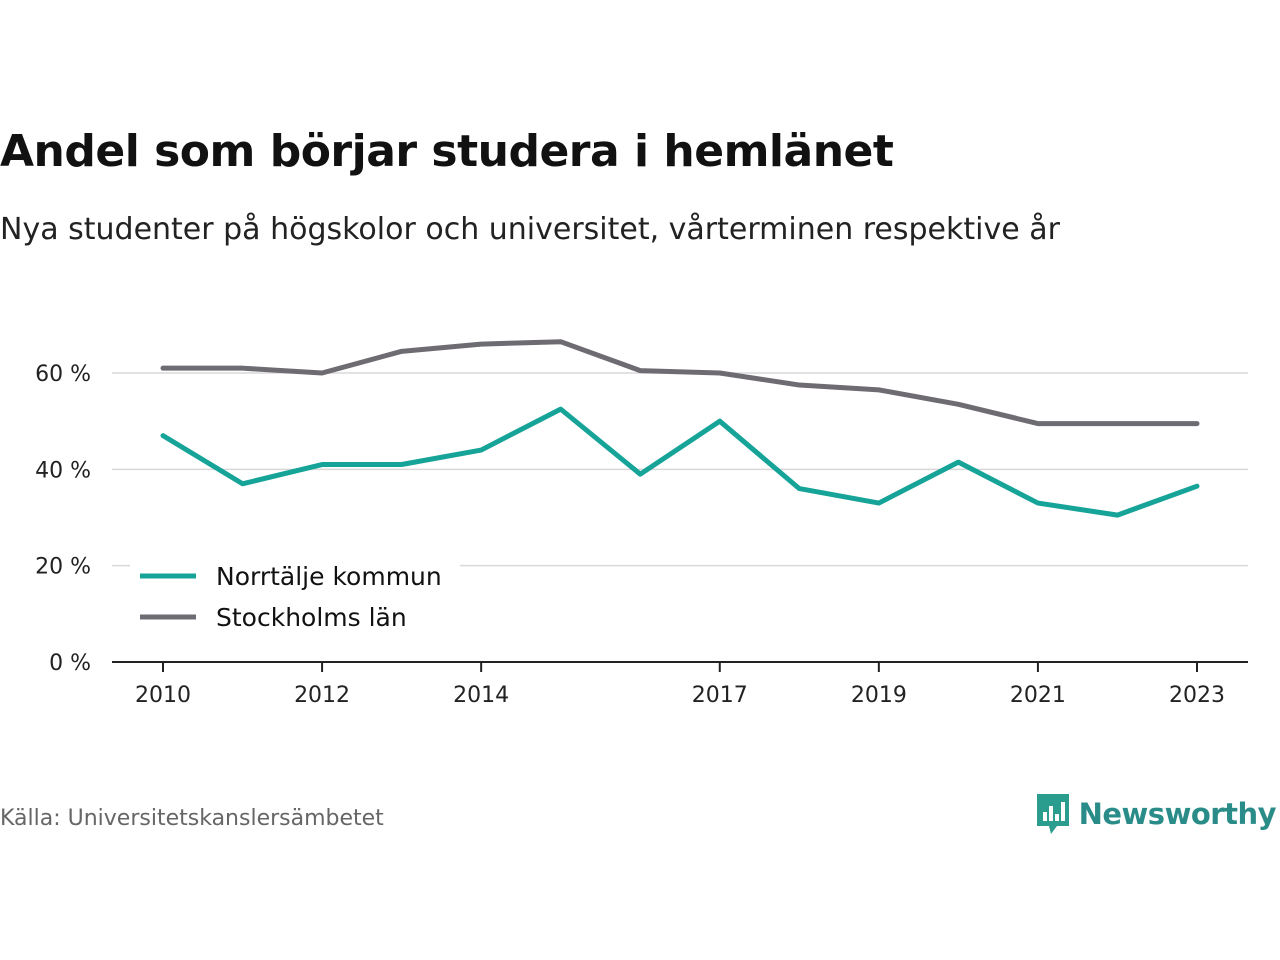 This screenshot has width=1280, height=960. What do you see at coordinates (720, 695) in the screenshot?
I see `x-tick-label-2017: 2017` at bounding box center [720, 695].